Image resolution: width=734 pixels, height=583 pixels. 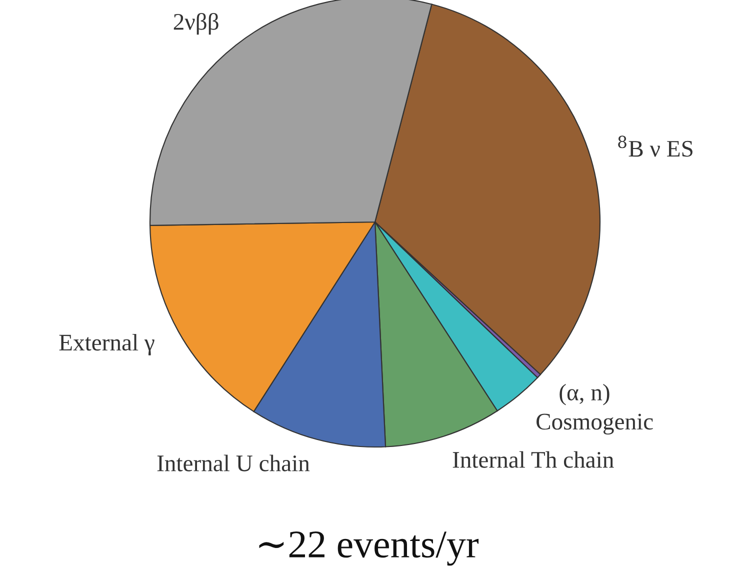 What do you see at coordinates (369, 549) in the screenshot?
I see `text: ∼22 events/yr` at bounding box center [369, 549].